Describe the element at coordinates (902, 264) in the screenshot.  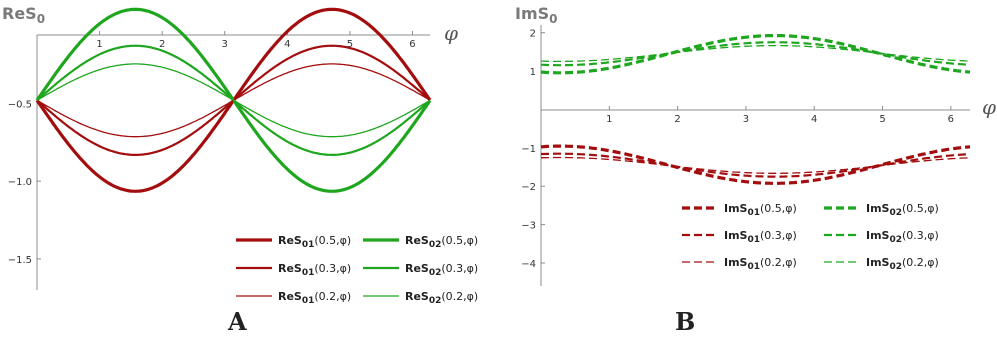
I see `legend-label: ImS02(0.2,φ)` at that location.